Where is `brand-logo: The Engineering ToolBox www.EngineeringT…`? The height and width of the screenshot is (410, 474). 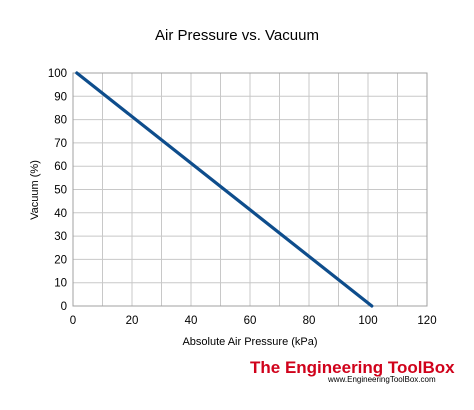
brand-logo: The Engineering ToolBox www.EngineeringT… is located at coordinates (352, 371).